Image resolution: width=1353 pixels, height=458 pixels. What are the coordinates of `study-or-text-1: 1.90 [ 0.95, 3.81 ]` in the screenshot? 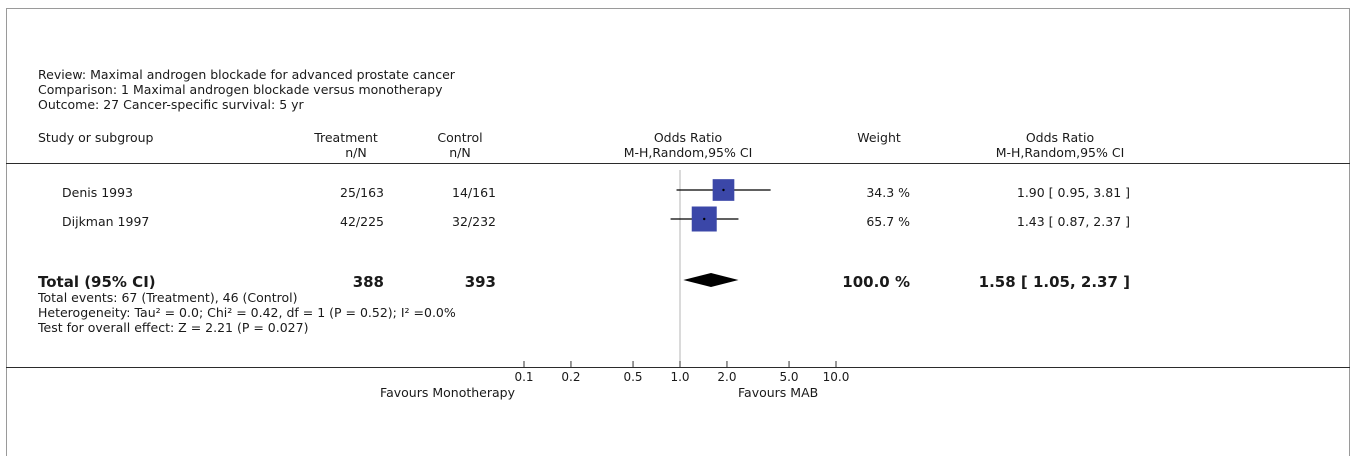 It's located at (1073, 192).